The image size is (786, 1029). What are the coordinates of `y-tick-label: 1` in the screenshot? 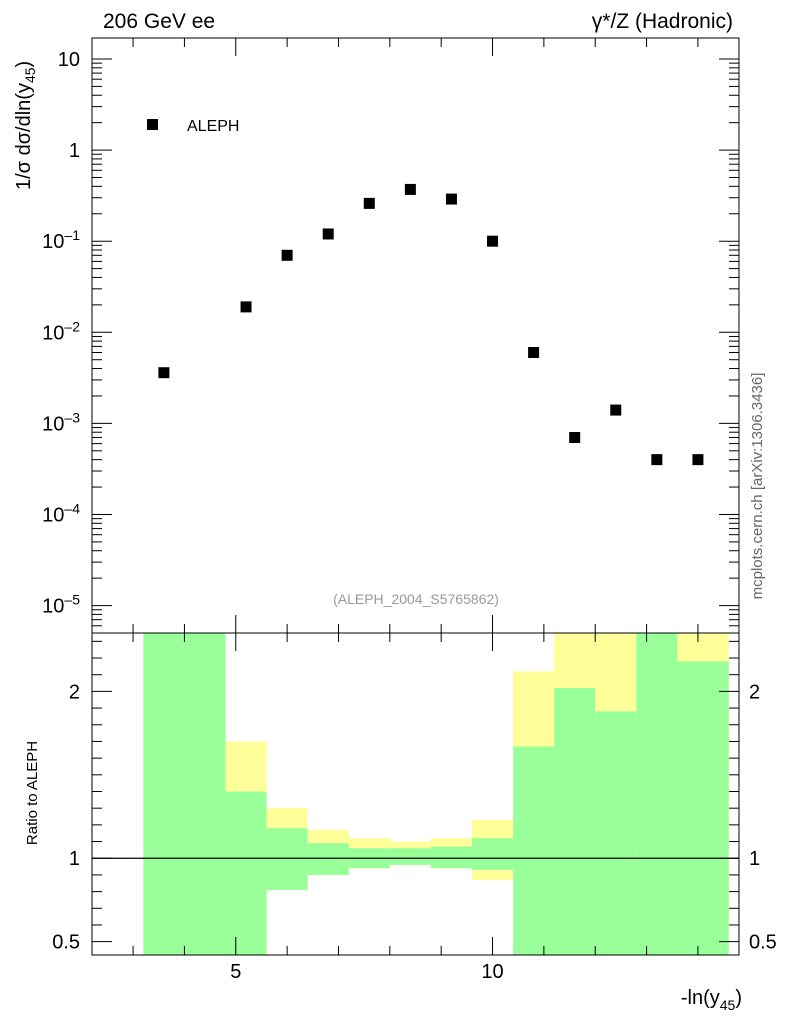 It's located at (74, 151).